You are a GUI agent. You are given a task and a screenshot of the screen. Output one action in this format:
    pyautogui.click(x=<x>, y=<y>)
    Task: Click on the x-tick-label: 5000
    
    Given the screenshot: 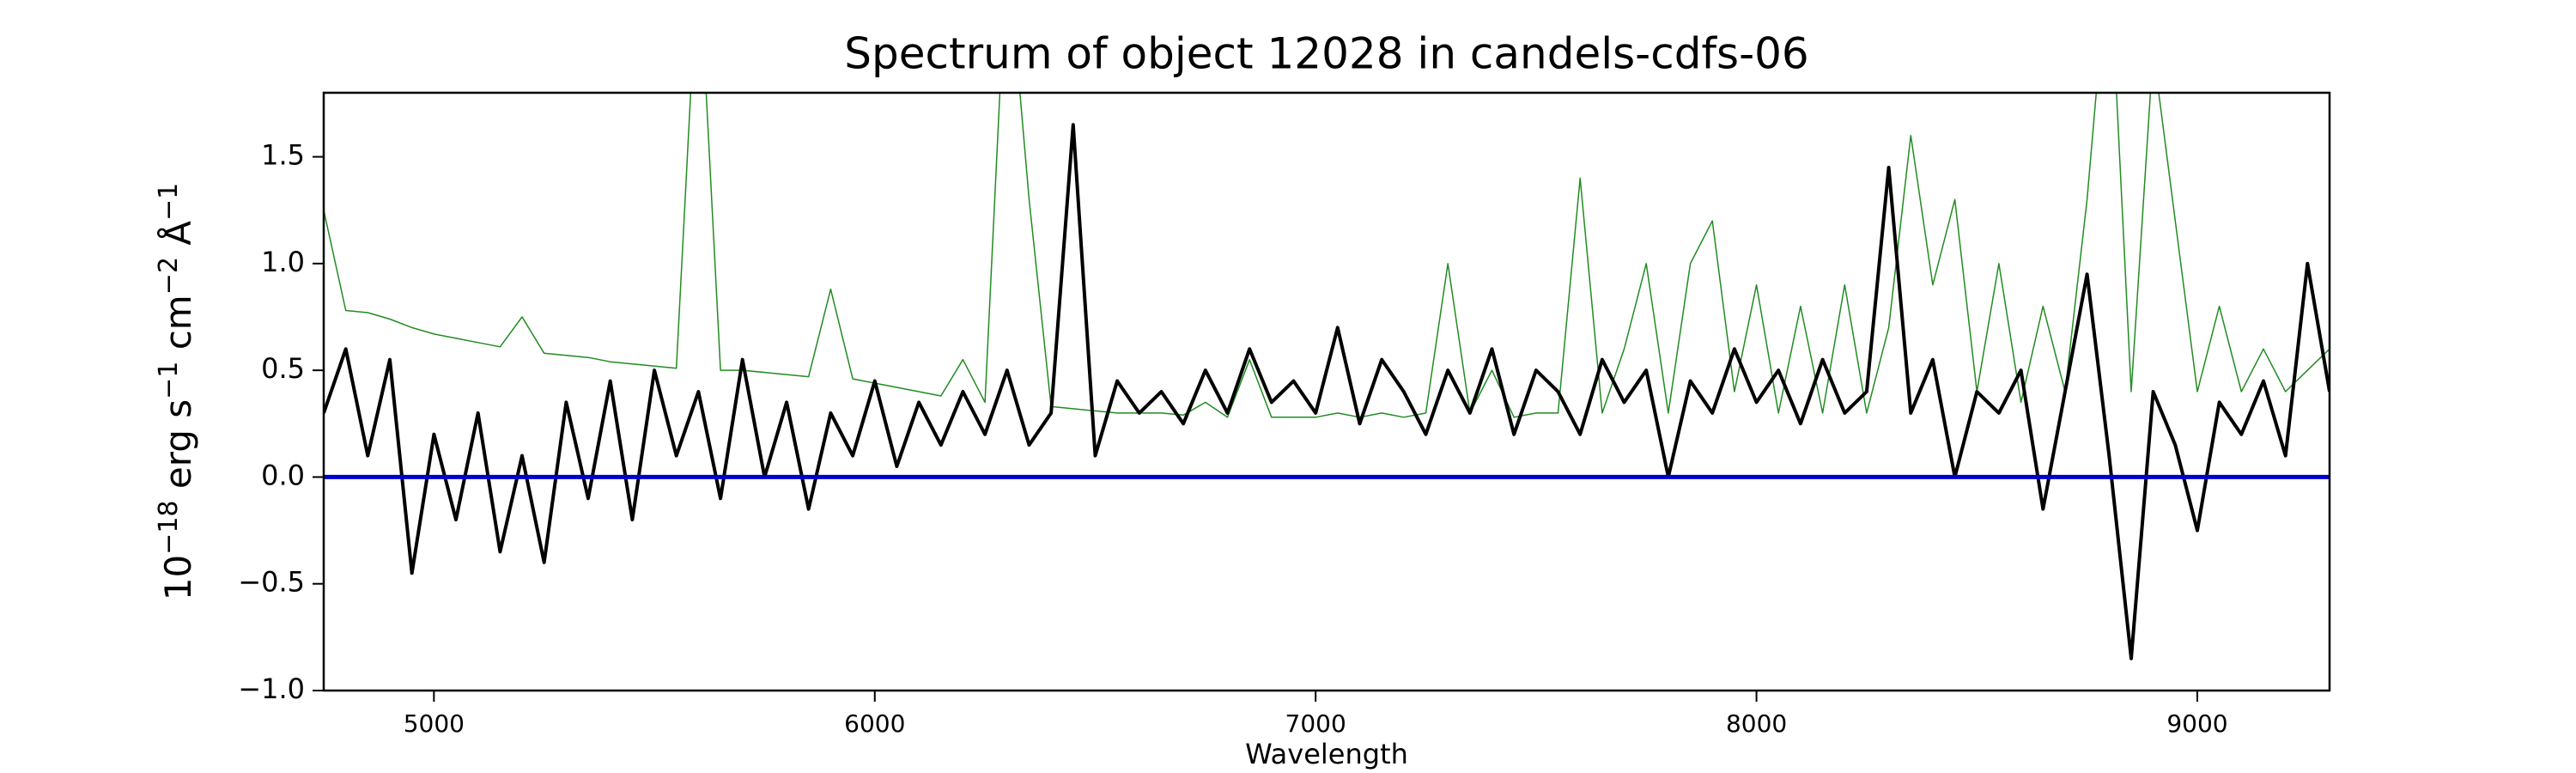 What is the action you would take?
    pyautogui.click(x=434, y=723)
    